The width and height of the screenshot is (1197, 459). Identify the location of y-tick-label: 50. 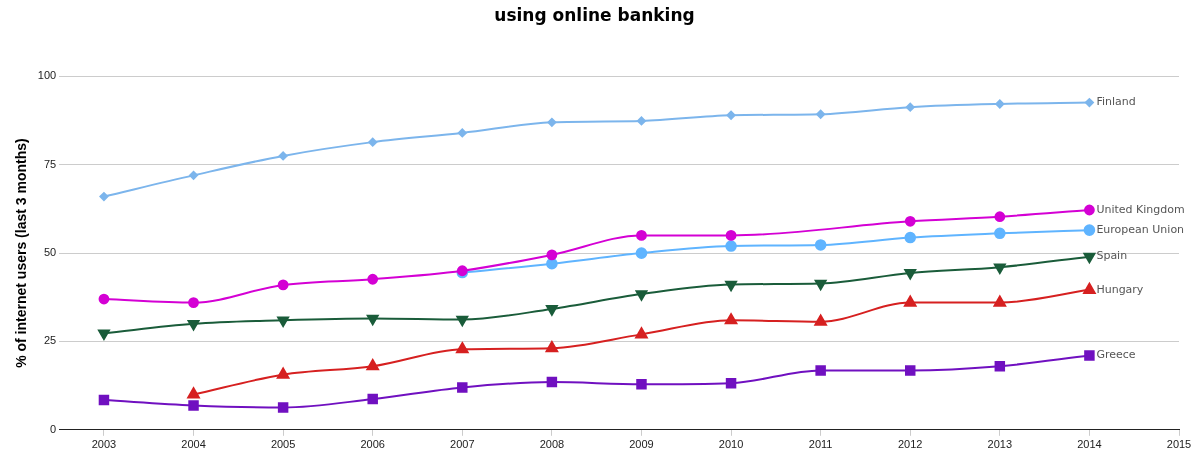
(50, 252).